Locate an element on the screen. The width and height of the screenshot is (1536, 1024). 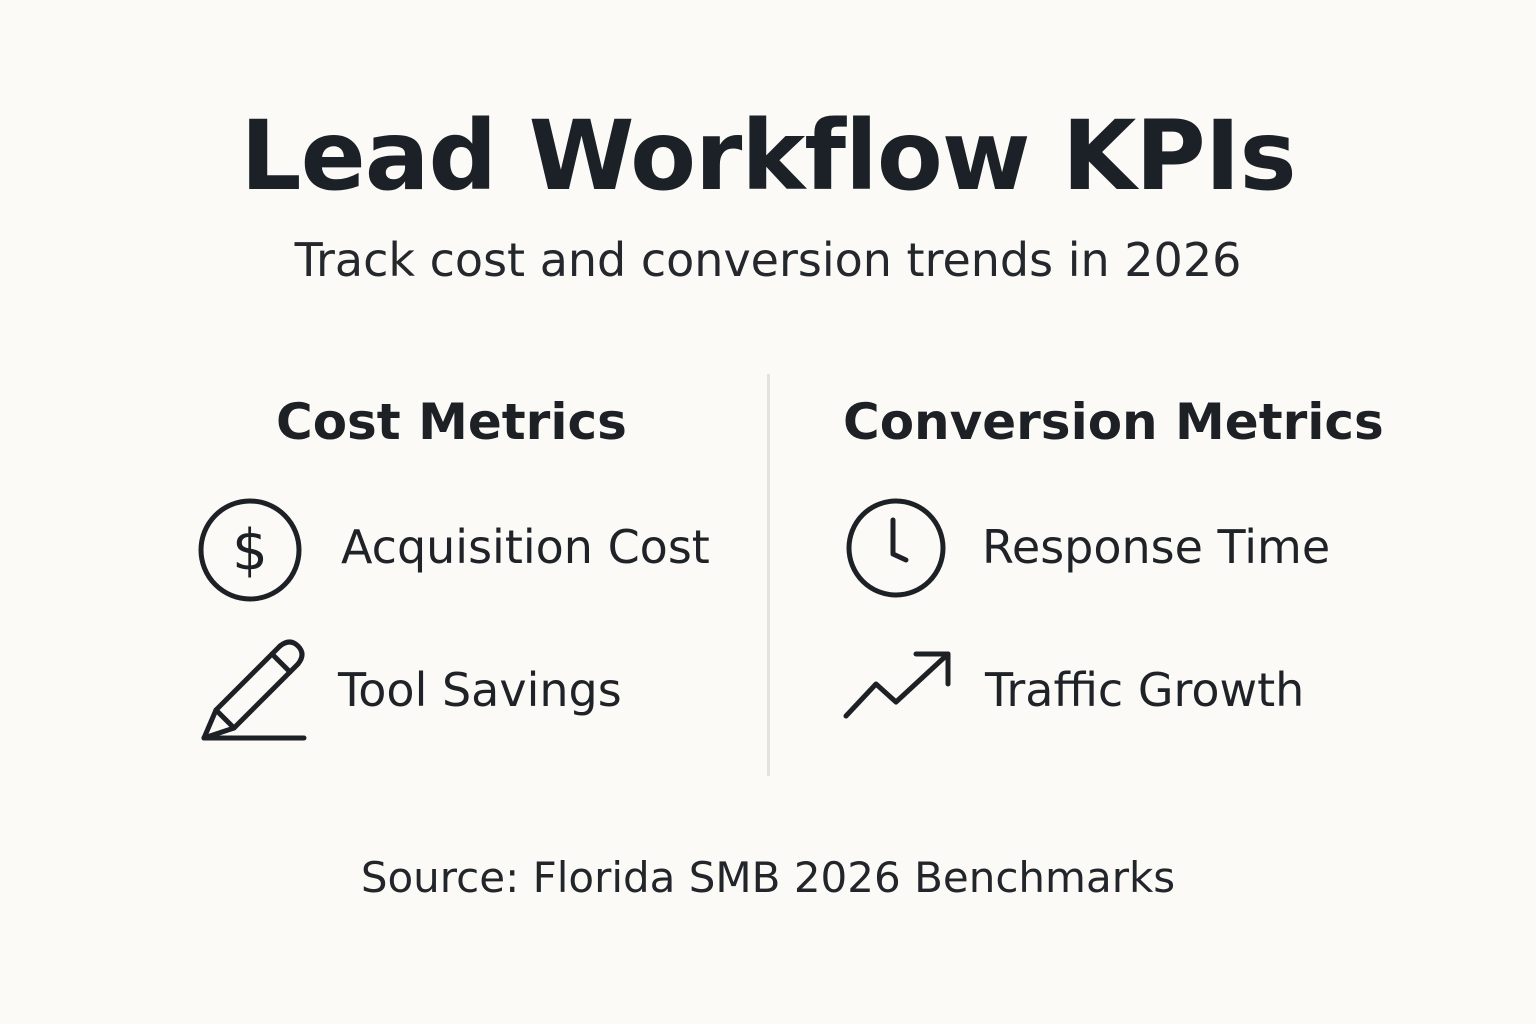
dollar-circle-icon: $ is located at coordinates (250, 550).